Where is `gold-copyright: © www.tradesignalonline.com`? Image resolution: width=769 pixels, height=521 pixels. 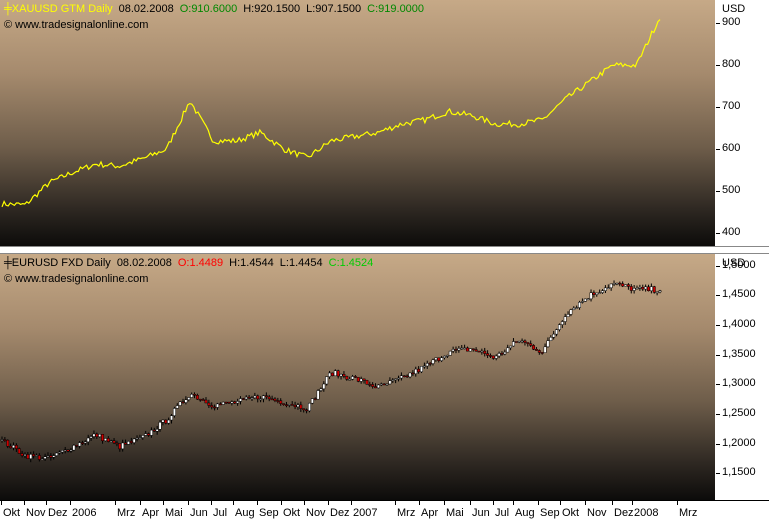 gold-copyright: © www.tradesignalonline.com is located at coordinates (76, 25).